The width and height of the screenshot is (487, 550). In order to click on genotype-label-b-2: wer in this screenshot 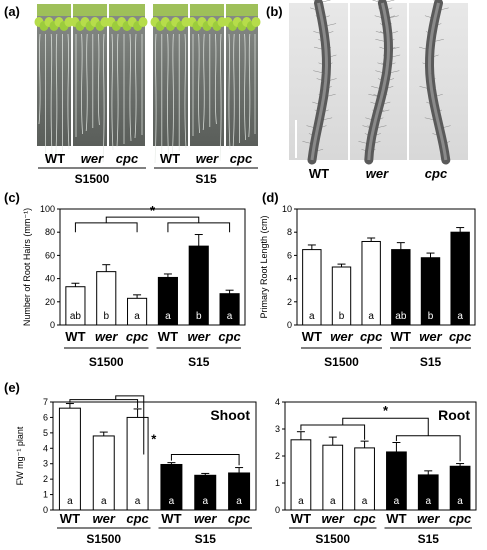, I will do `click(377, 173)`.